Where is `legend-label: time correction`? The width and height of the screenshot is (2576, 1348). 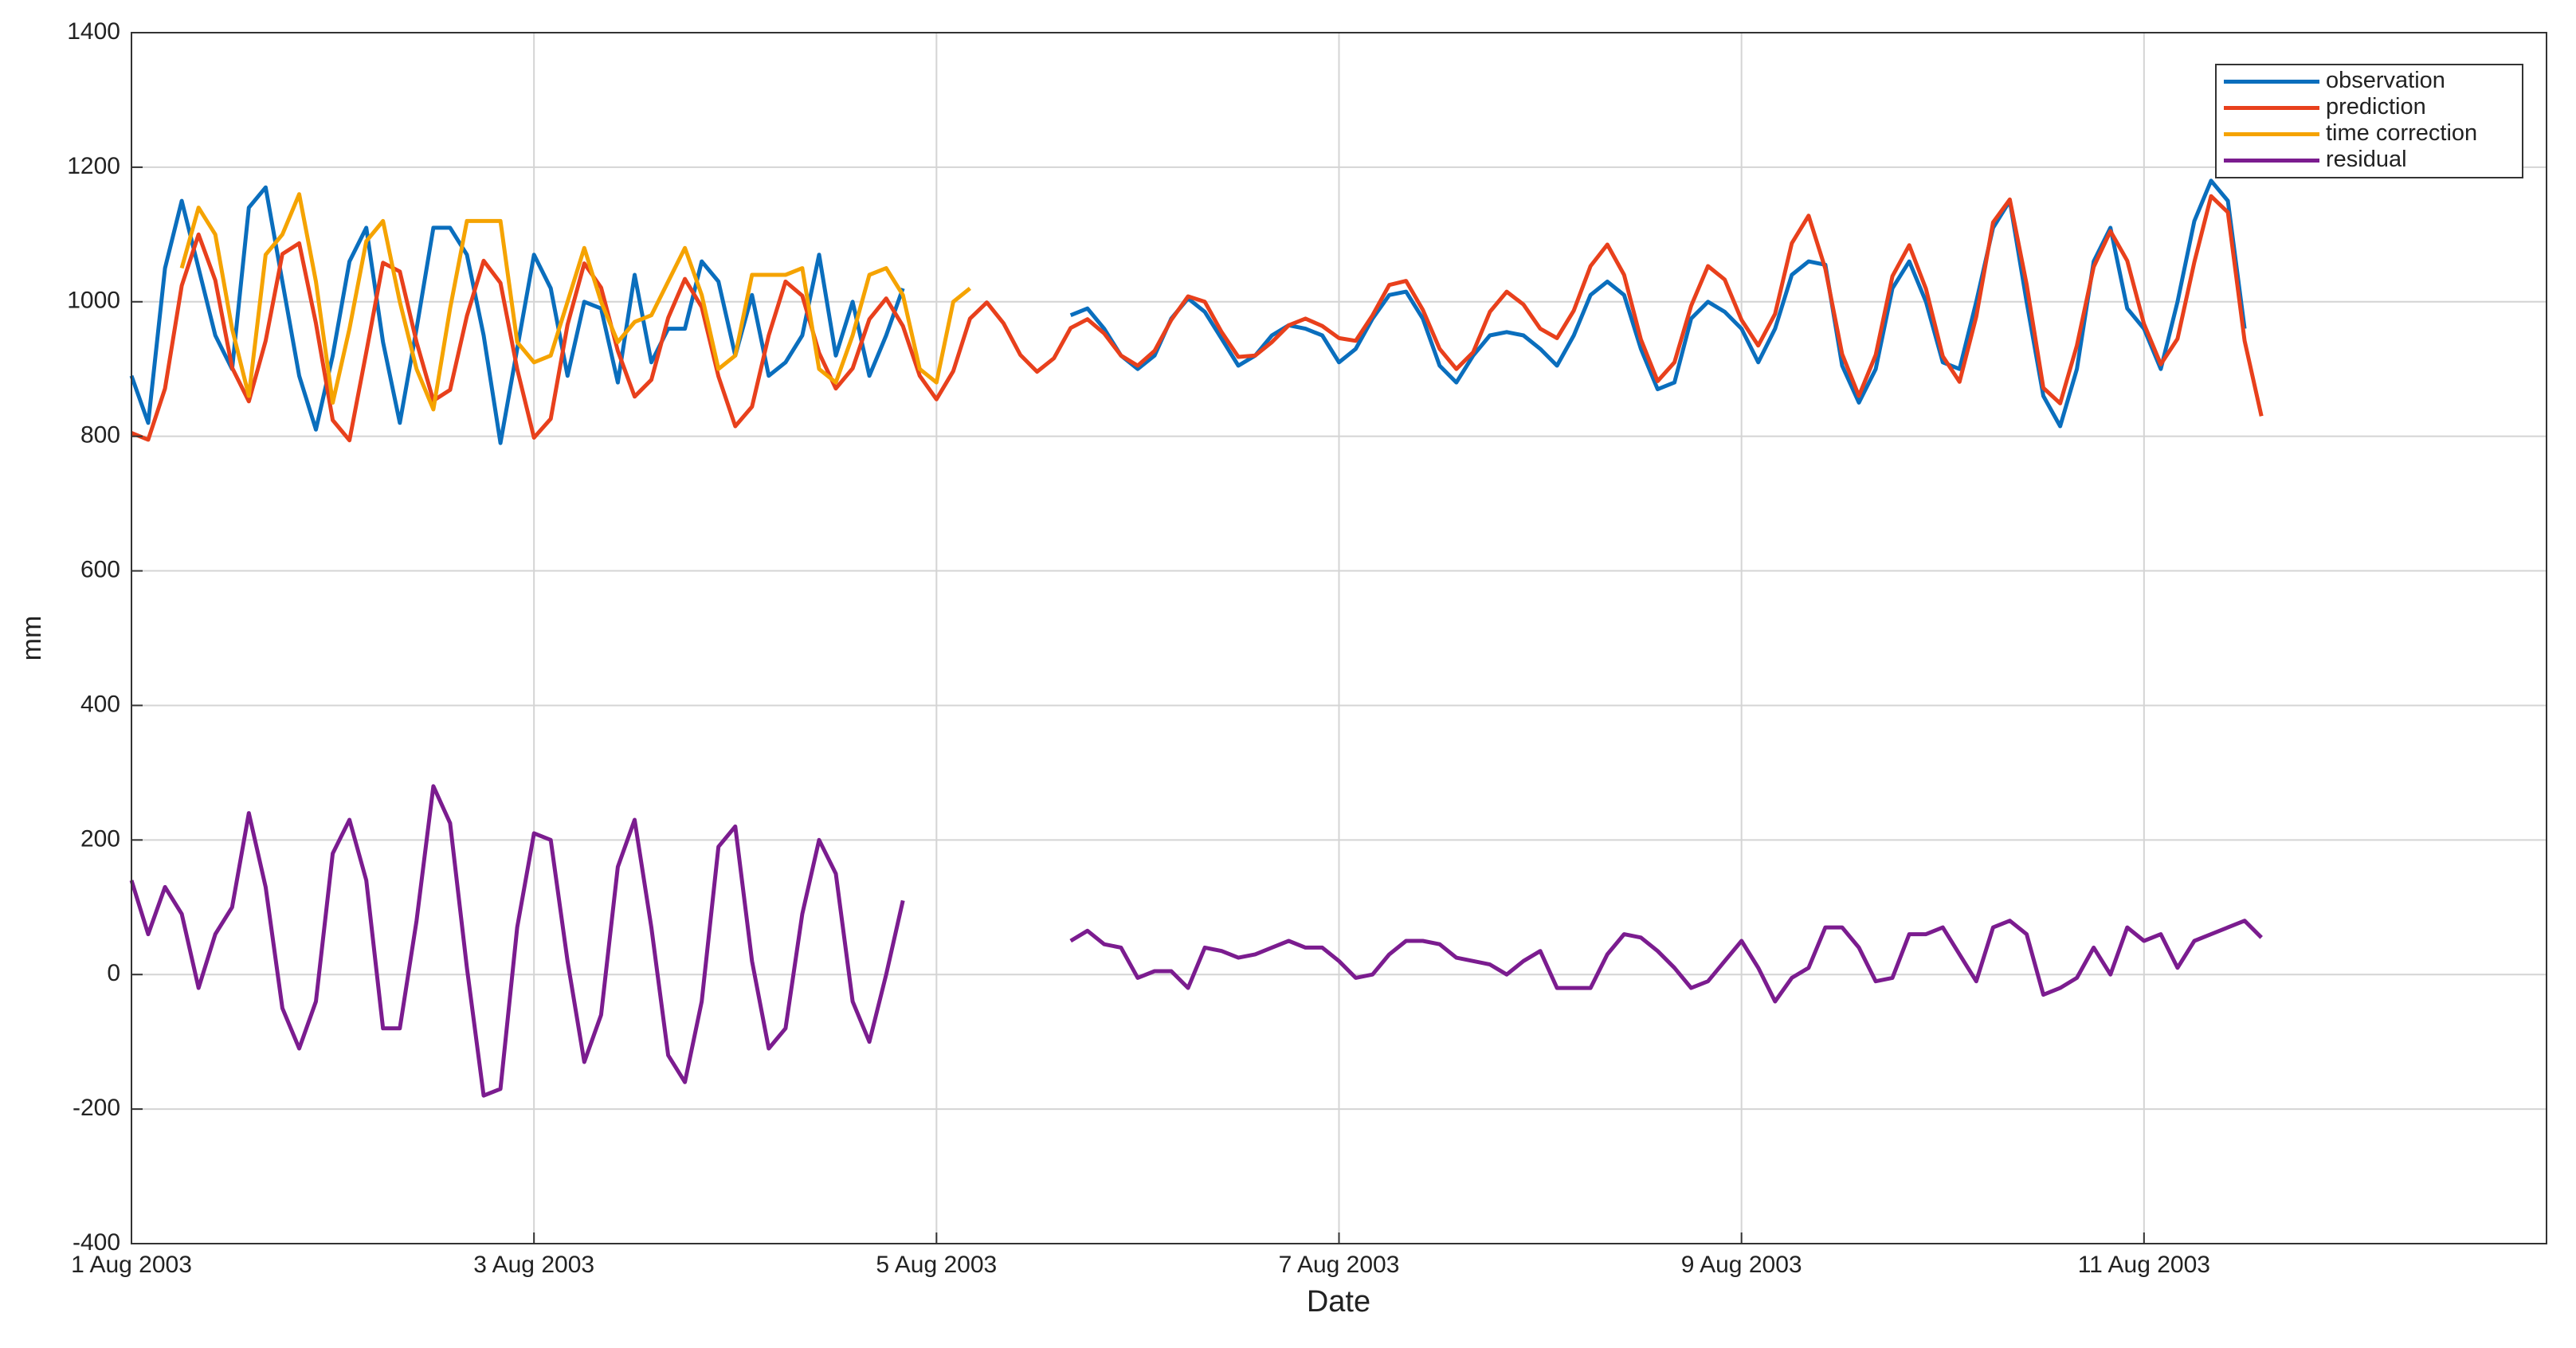 legend-label: time correction is located at coordinates (2401, 133).